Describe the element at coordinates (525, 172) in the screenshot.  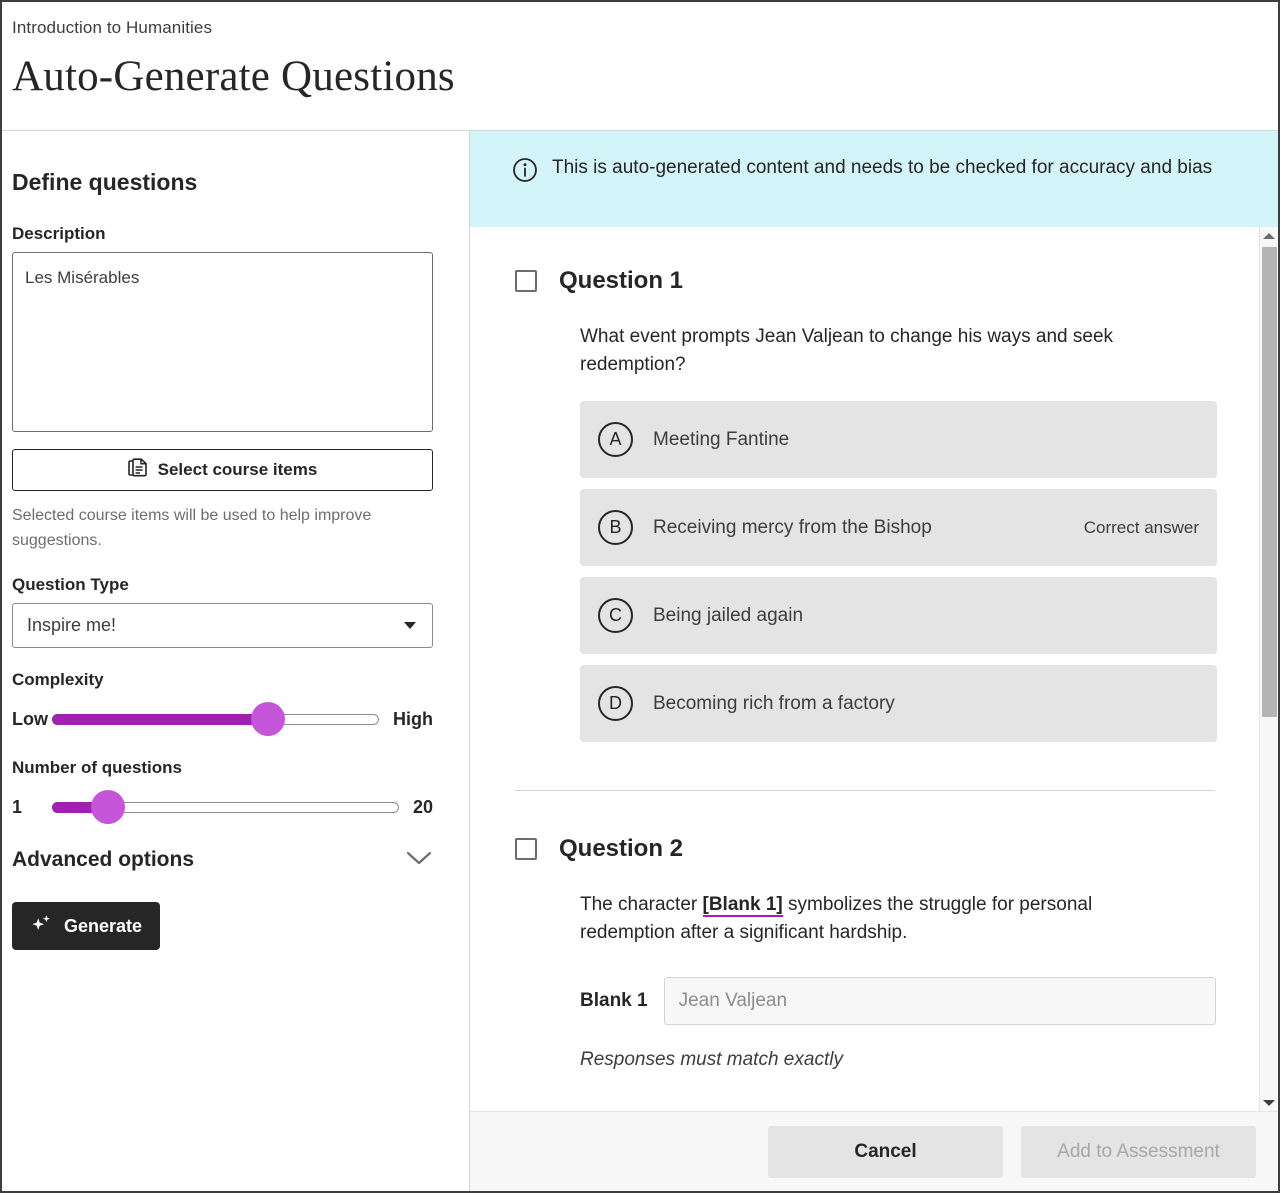
I see `info-icon` at that location.